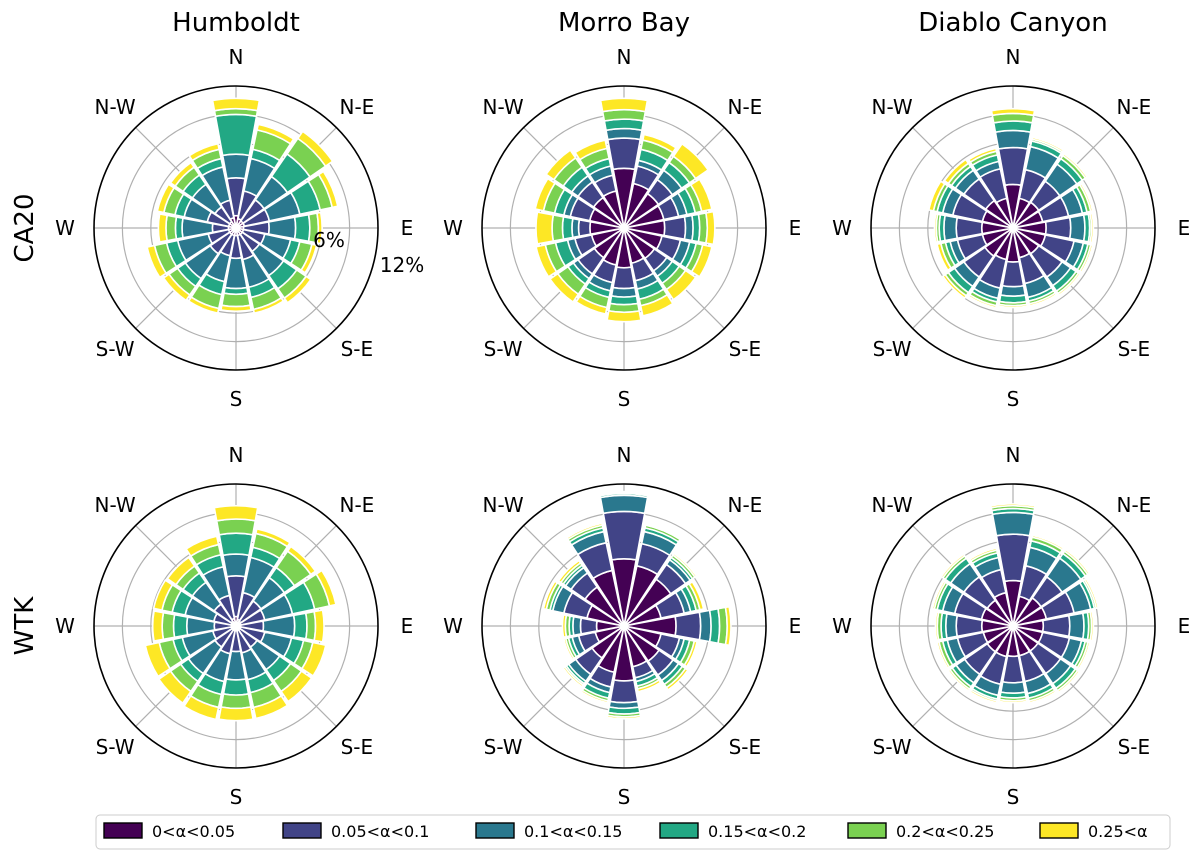 This screenshot has height=851, width=1198. I want to click on windrose-panel-ca20-diablo-canyon: N N-E E S-E S S-W W N-W, so click(1011, 228).